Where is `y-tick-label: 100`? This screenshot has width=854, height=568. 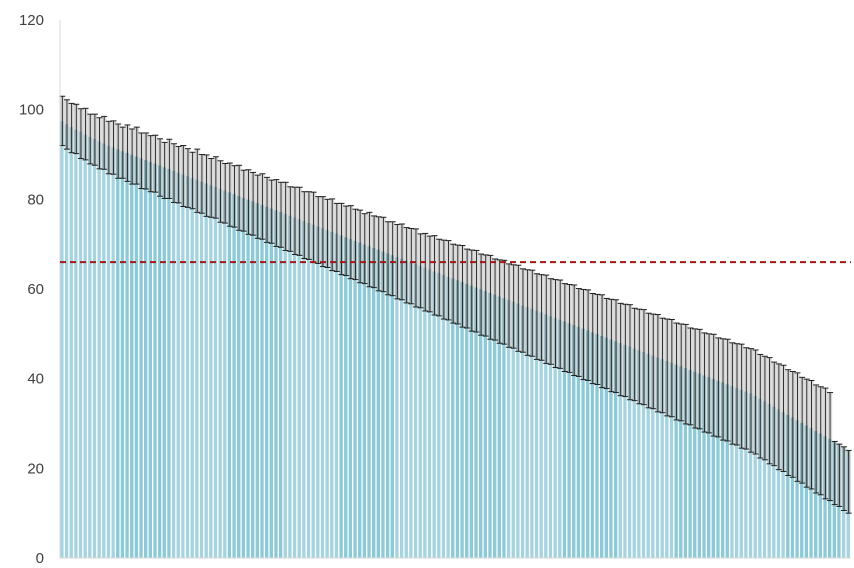 y-tick-label: 100 is located at coordinates (31, 110).